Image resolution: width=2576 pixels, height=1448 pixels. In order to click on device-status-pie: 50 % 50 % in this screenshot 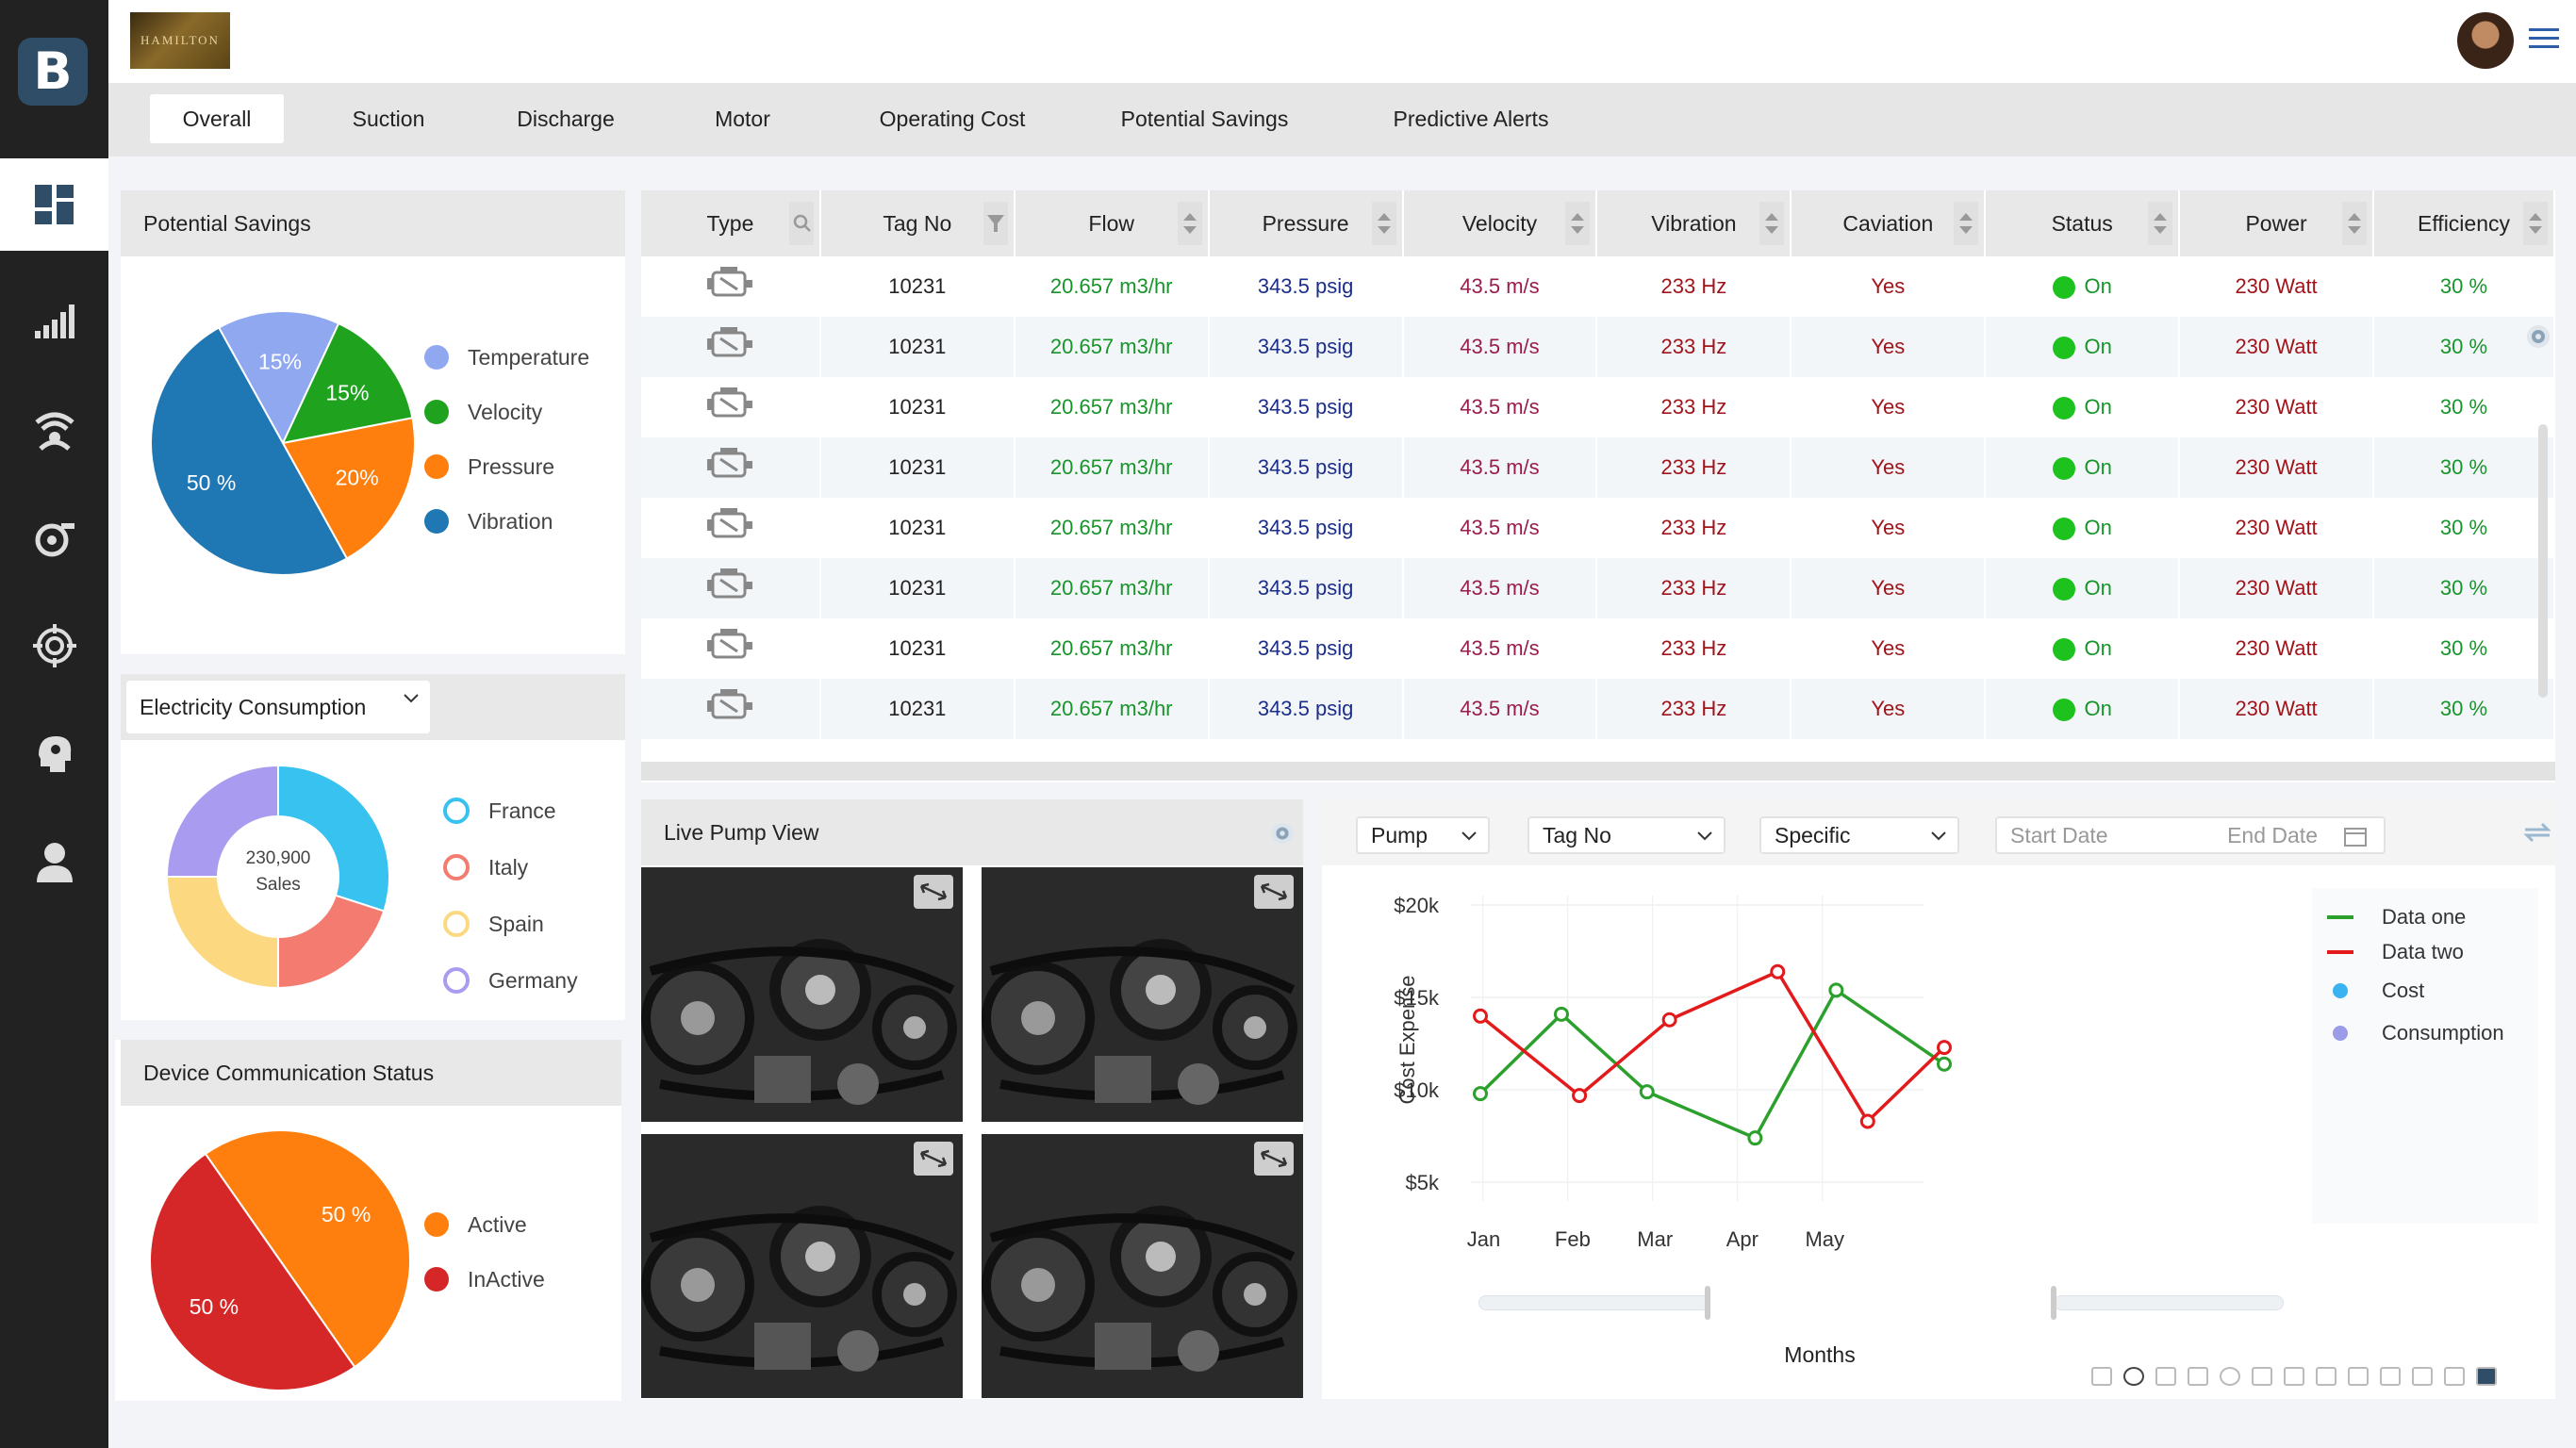, I will do `click(280, 1260)`.